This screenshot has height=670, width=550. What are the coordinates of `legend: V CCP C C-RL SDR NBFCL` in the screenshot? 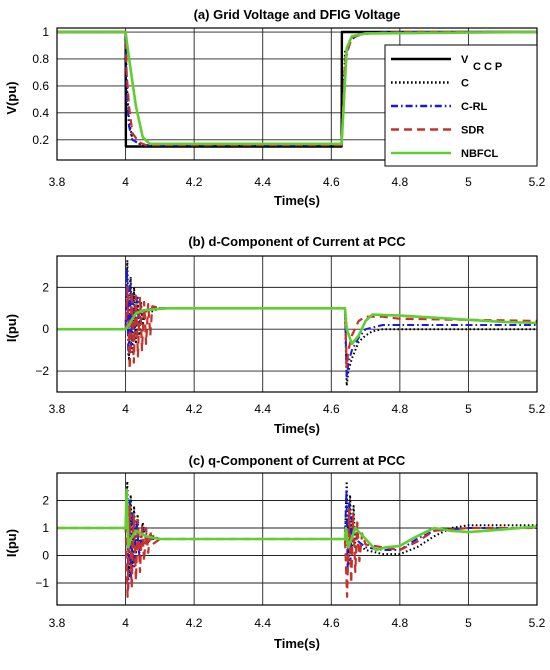 It's located at (461, 105).